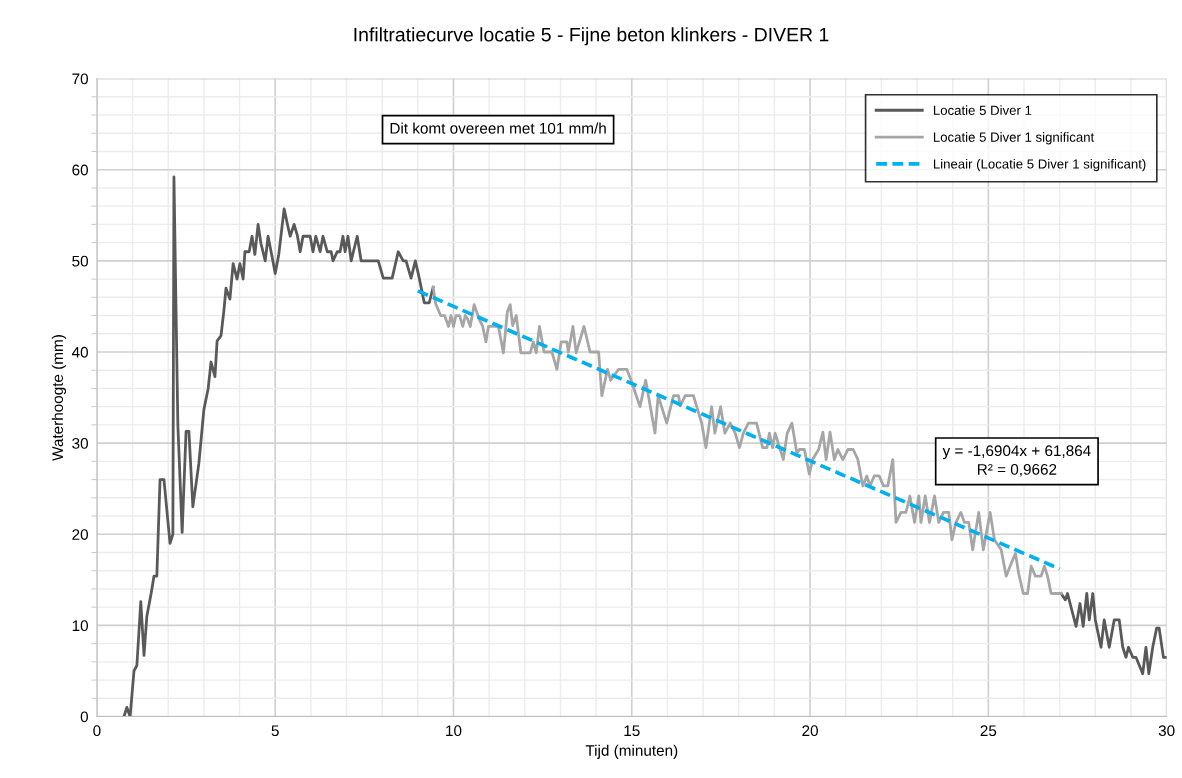 The width and height of the screenshot is (1182, 778). What do you see at coordinates (1014, 138) in the screenshot?
I see `legend-label: Locatie 5 Diver 1 significant` at bounding box center [1014, 138].